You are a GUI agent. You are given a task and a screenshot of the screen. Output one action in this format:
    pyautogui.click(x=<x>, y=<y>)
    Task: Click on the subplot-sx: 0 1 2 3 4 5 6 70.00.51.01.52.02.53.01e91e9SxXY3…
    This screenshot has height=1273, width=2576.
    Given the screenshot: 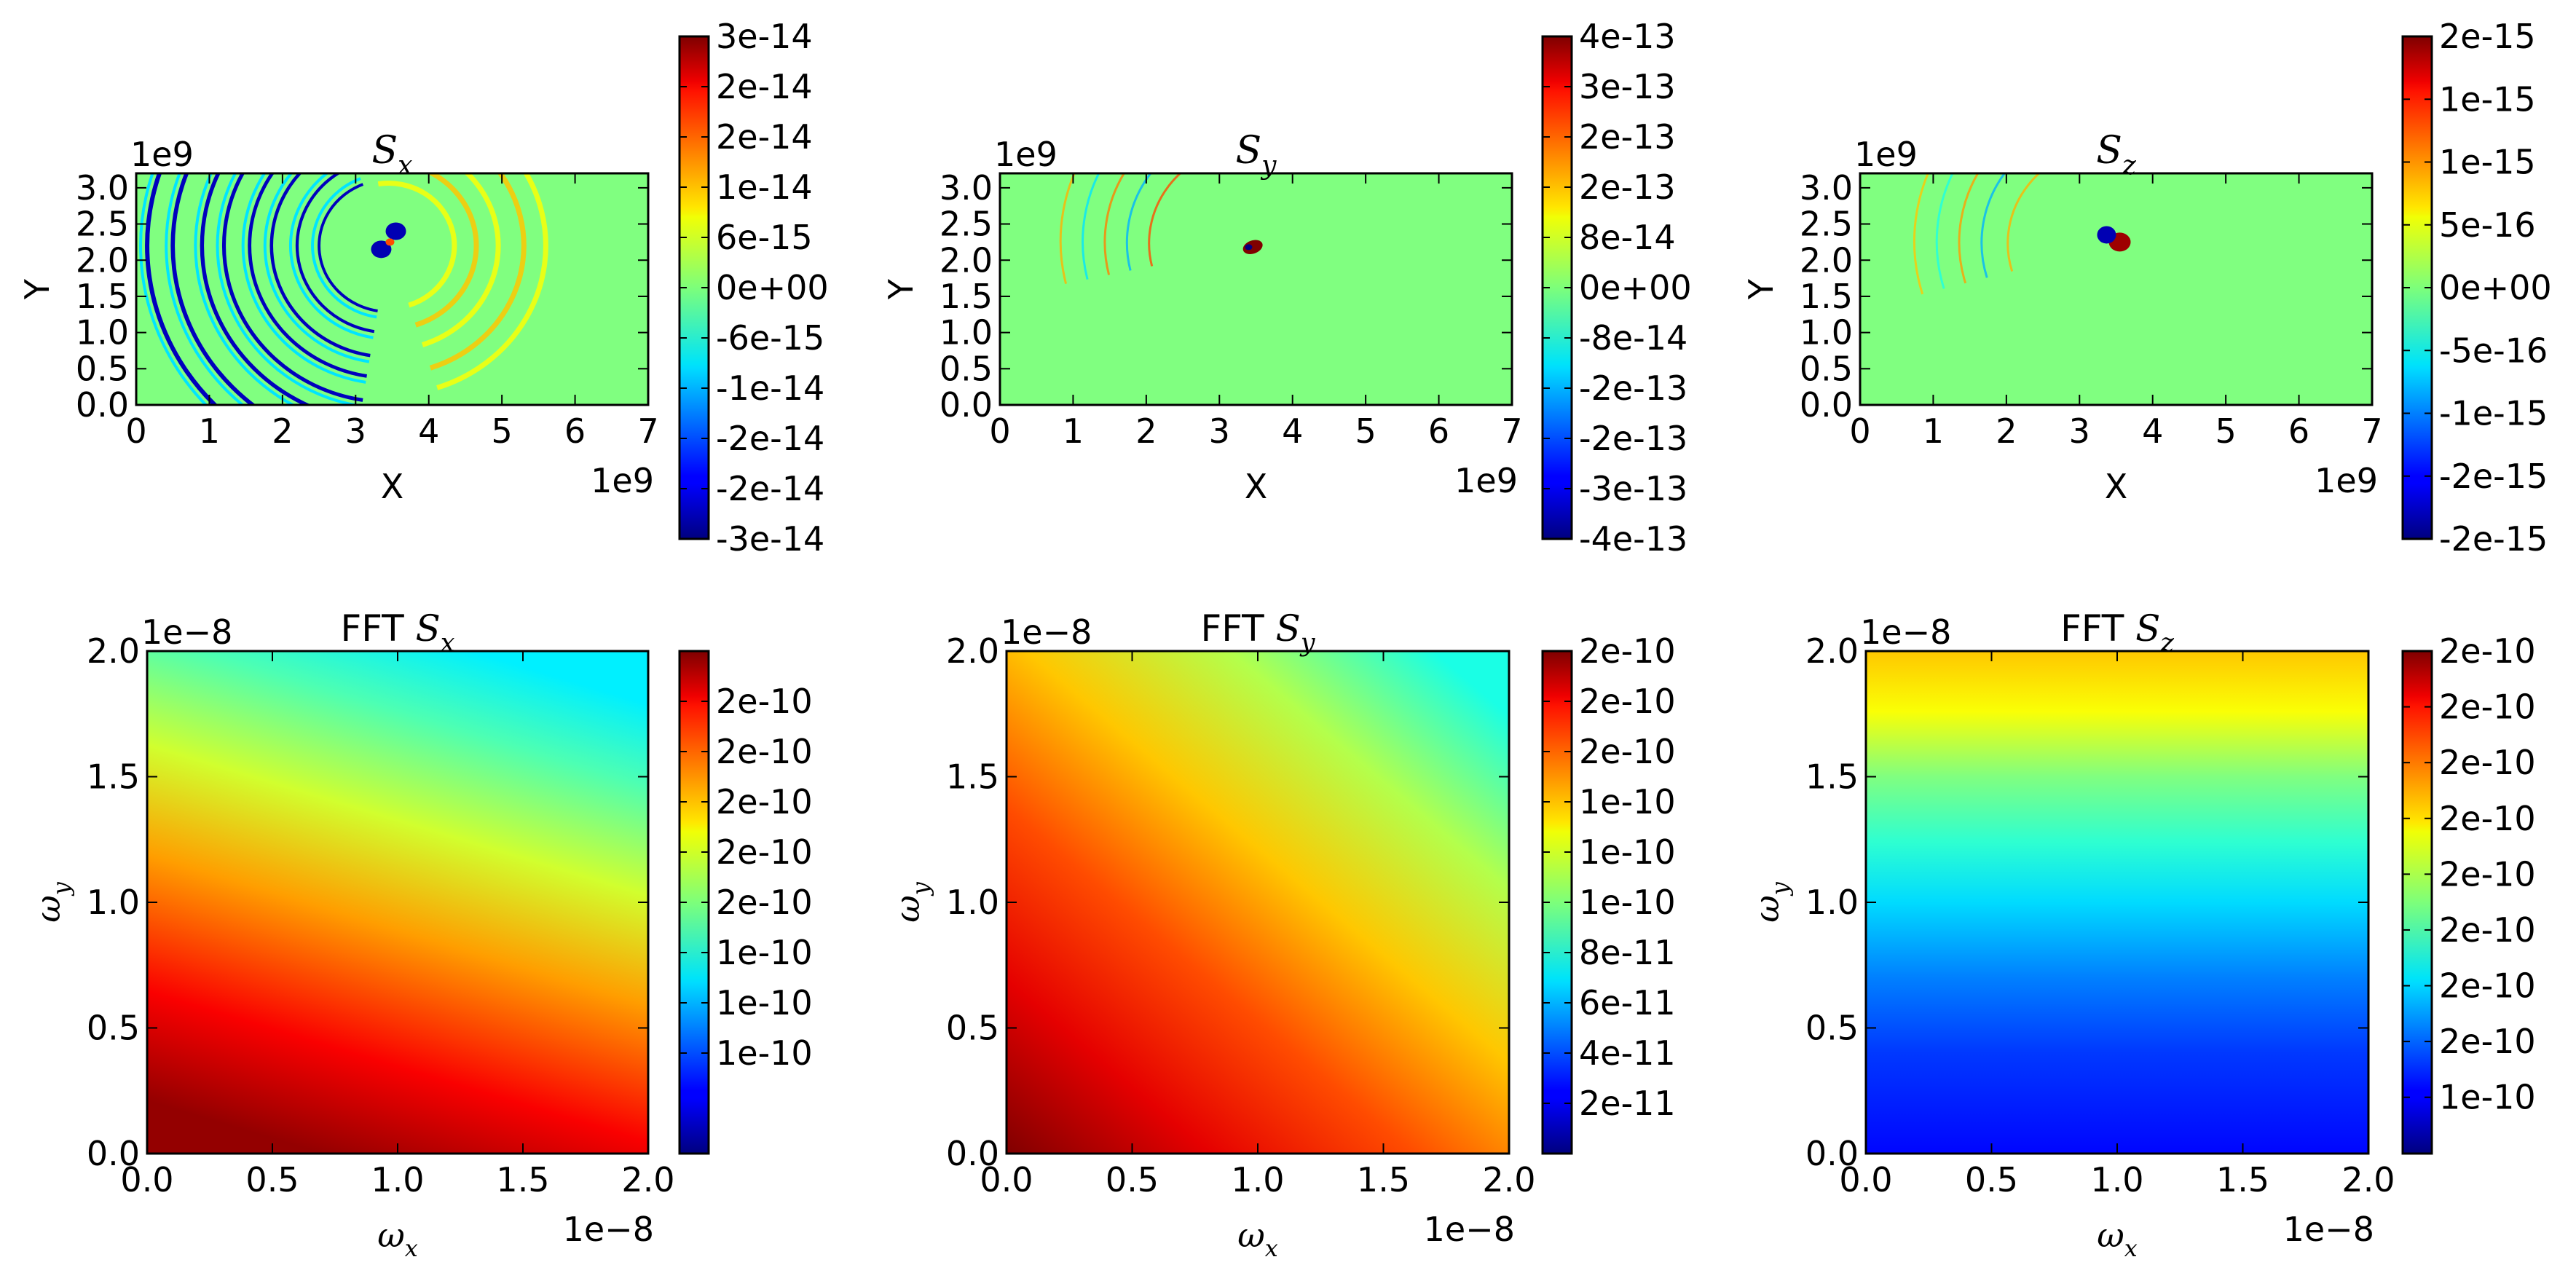 What is the action you would take?
    pyautogui.click(x=423, y=288)
    